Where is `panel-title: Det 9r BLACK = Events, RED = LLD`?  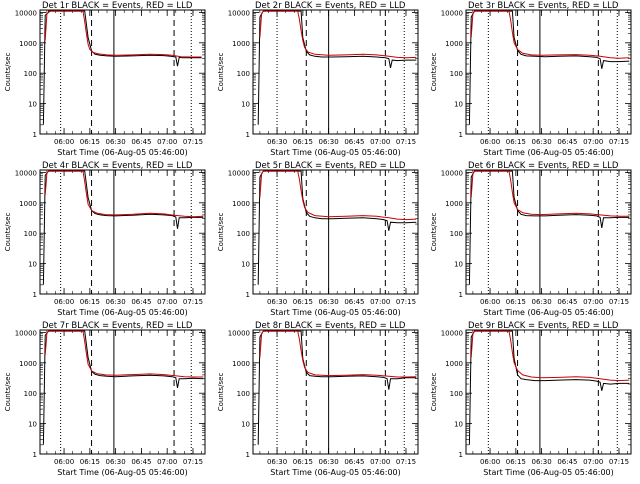 panel-title: Det 9r BLACK = Events, RED = LLD is located at coordinates (543, 326).